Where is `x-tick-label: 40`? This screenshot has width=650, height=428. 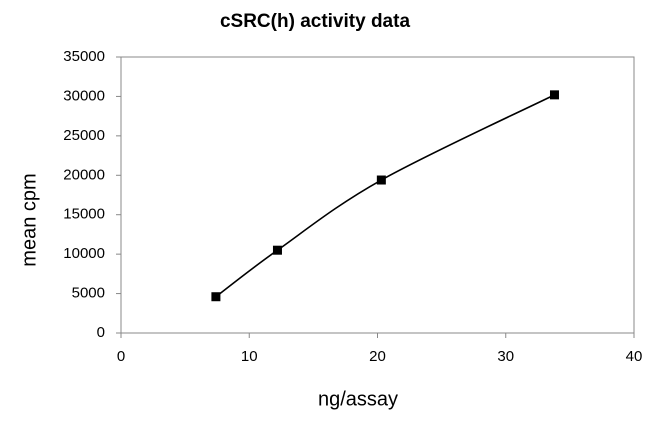
x-tick-label: 40 is located at coordinates (634, 356).